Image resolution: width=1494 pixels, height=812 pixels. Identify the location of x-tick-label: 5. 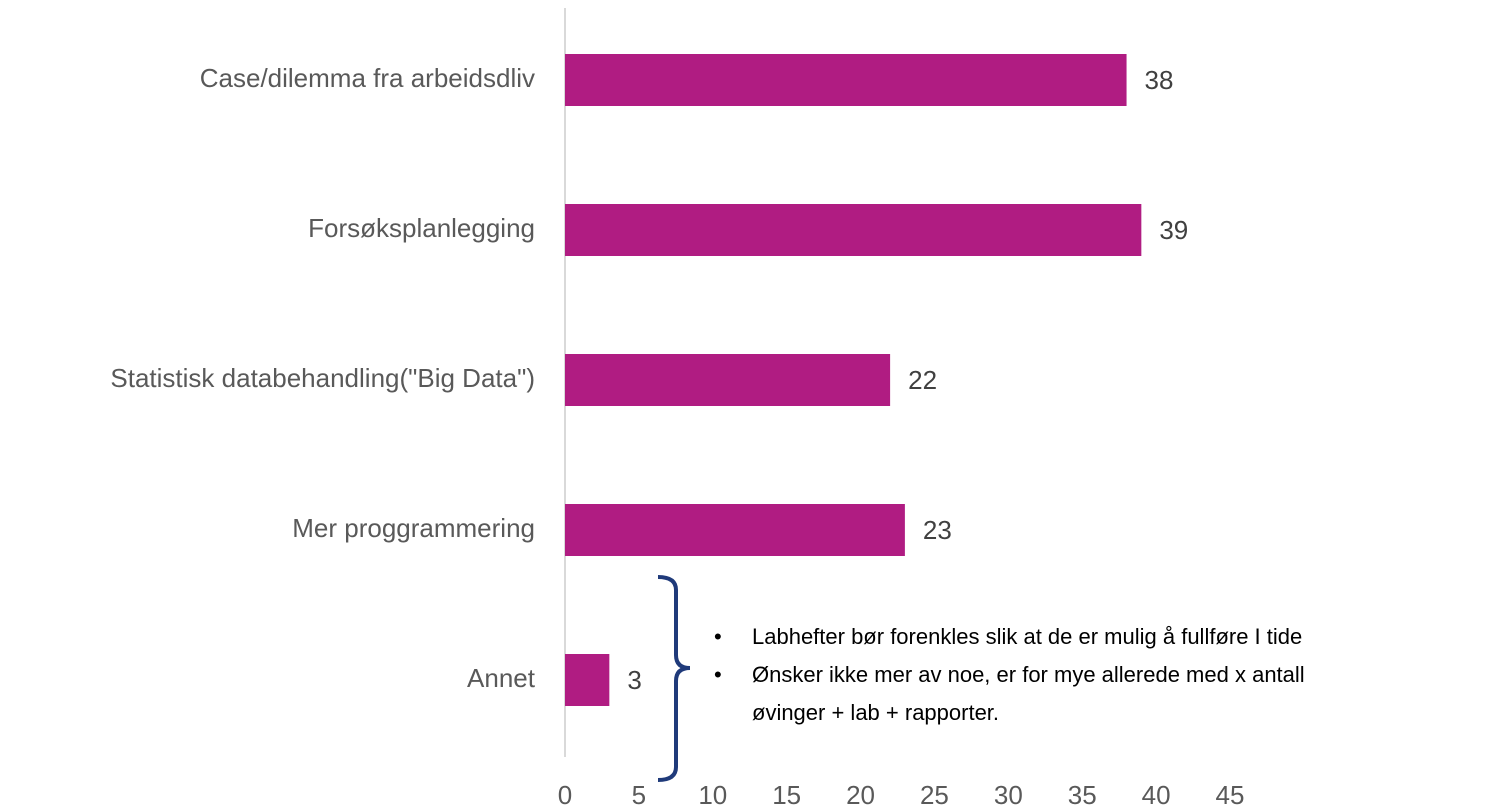
(639, 795).